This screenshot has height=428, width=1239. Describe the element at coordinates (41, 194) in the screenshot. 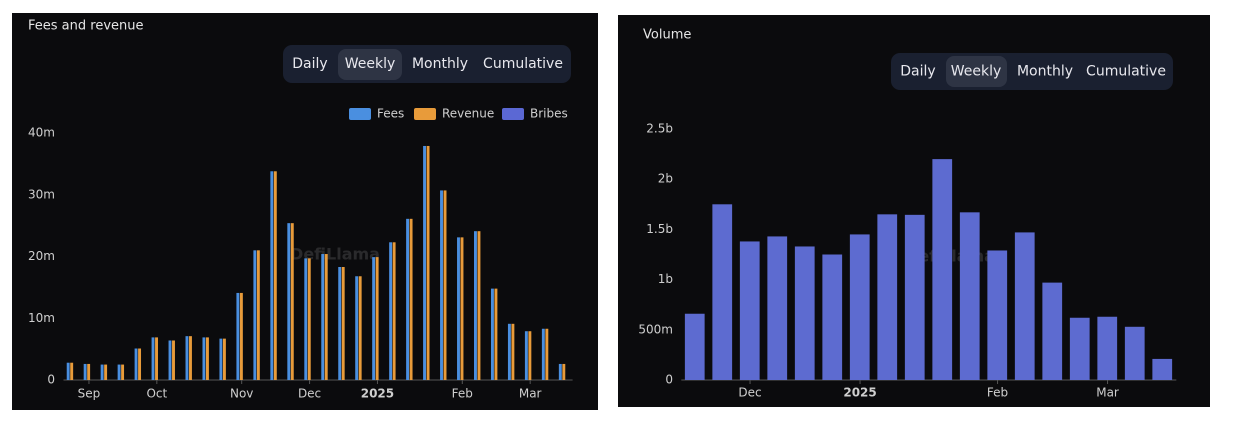

I see `y-tick-label: 30m` at that location.